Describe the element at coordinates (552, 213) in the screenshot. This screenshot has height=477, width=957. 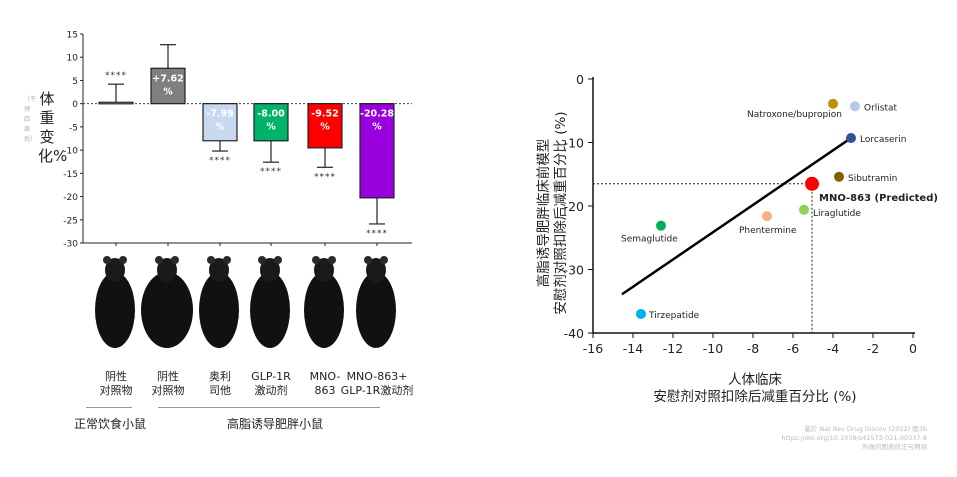
I see `scatter-y-label: 高脂诱导肥胖临床前模型 安慰剂对照扣除后减重百分比 (%)` at that location.